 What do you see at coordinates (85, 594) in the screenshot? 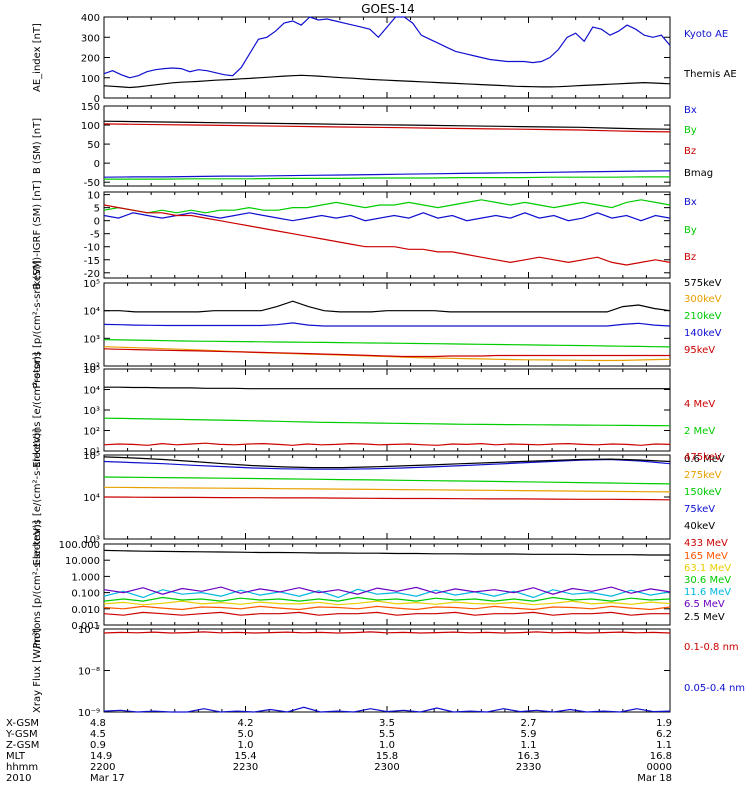
I see `y-tick-label: 0.100` at bounding box center [85, 594].